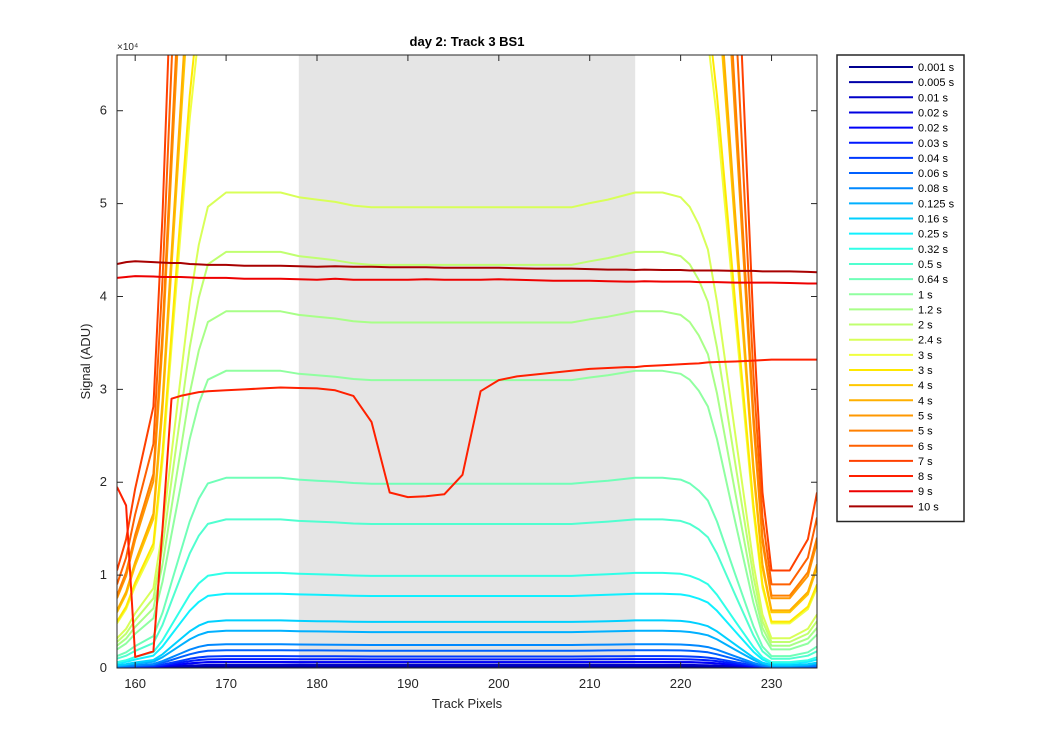 The image size is (1050, 755). I want to click on x-axis-label: Track Pixels, so click(467, 703).